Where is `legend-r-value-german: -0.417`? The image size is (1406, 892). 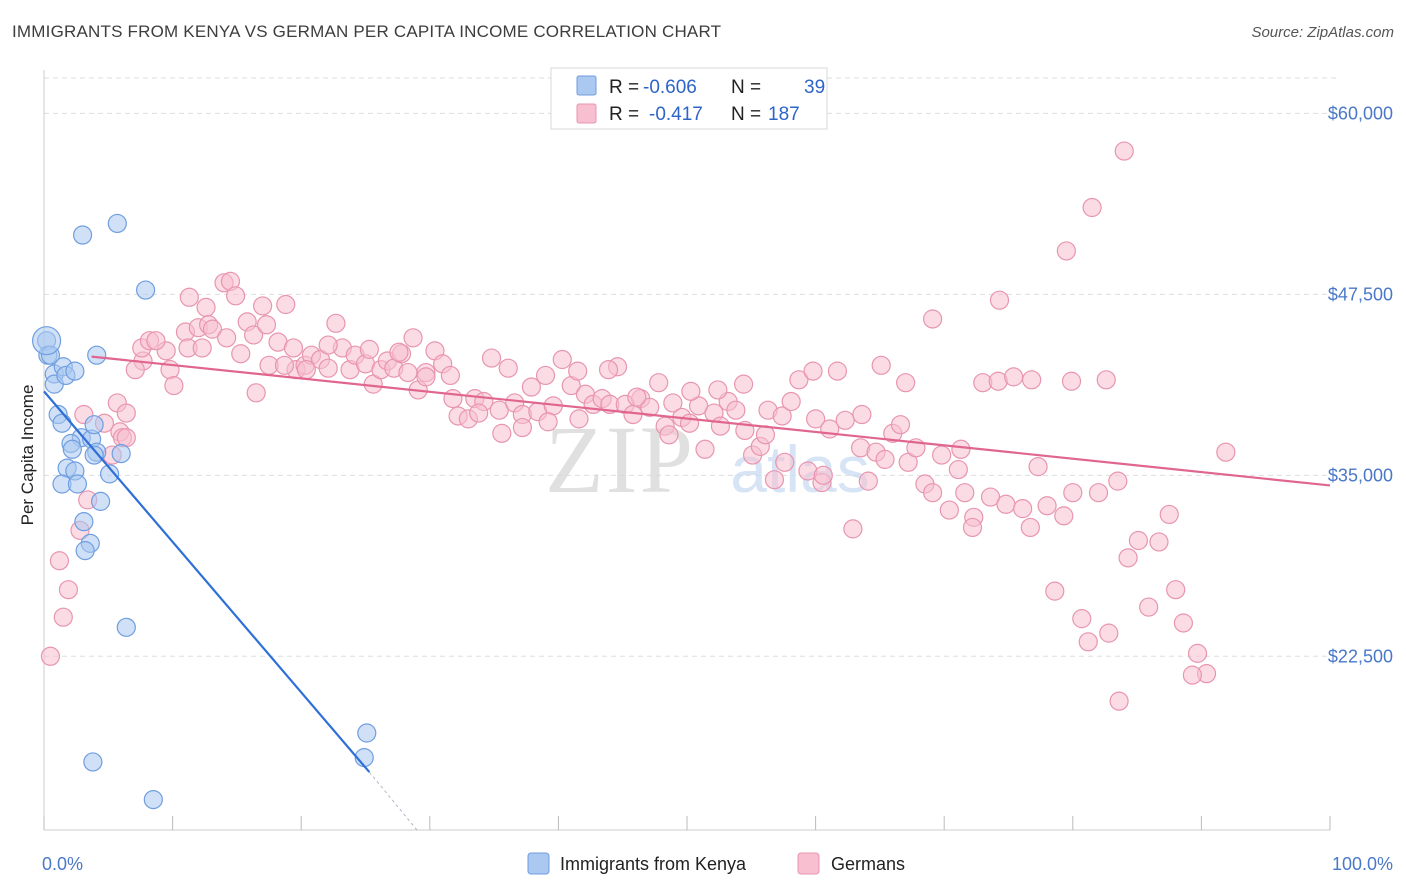 legend-r-value-german: -0.417 is located at coordinates (676, 114).